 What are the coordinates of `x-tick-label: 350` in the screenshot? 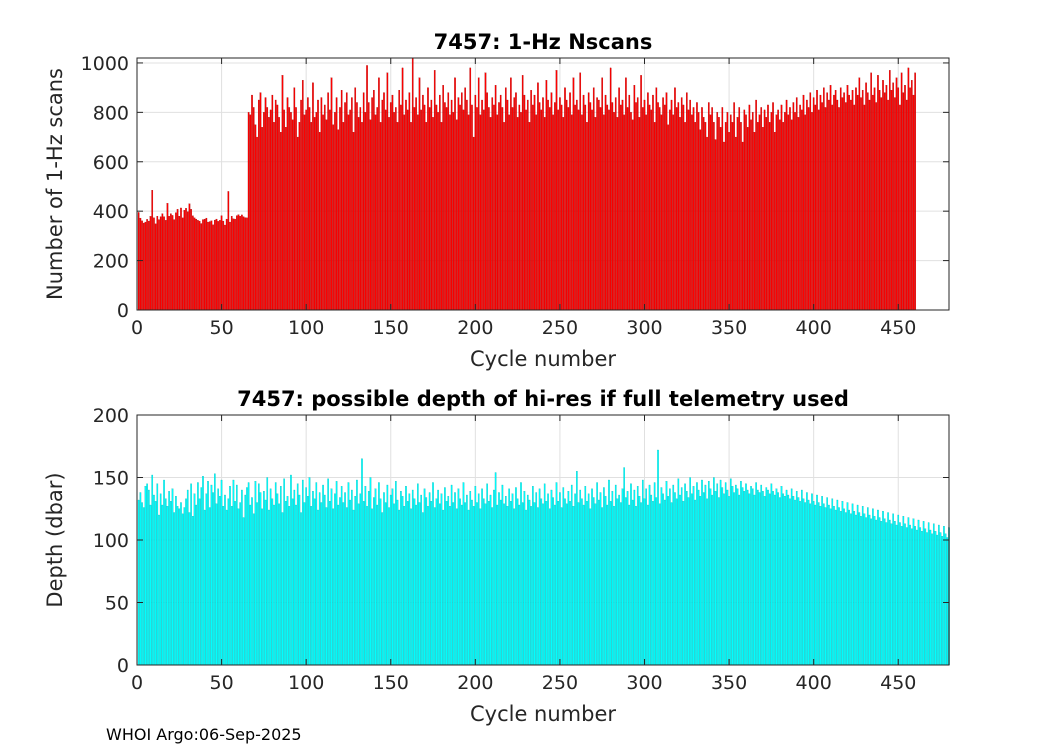 It's located at (729, 328).